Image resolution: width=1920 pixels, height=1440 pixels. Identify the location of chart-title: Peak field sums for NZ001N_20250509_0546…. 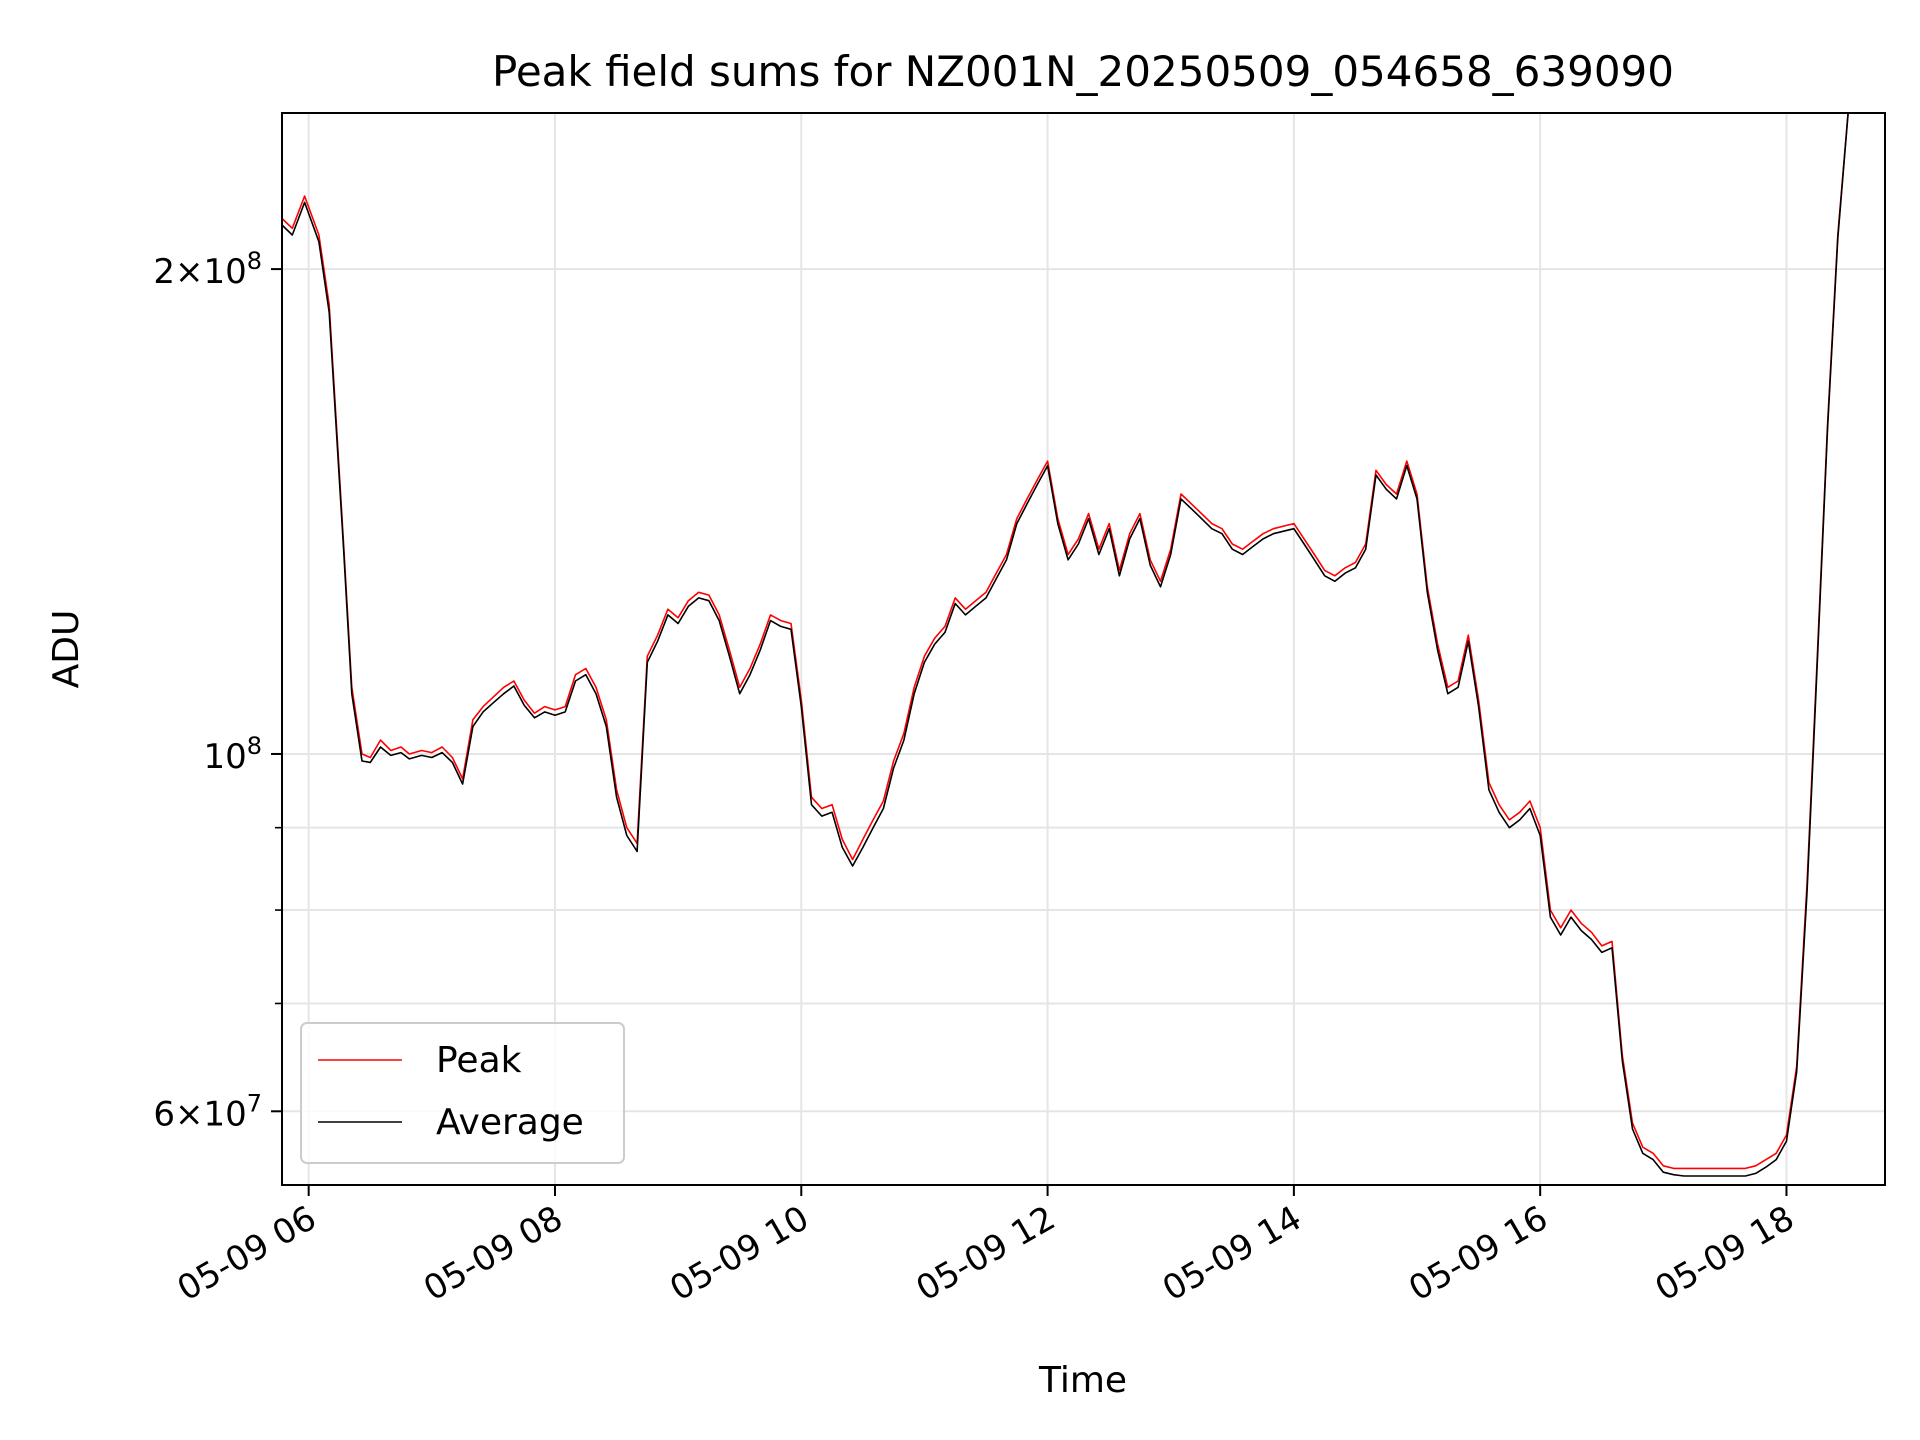
(1083, 71).